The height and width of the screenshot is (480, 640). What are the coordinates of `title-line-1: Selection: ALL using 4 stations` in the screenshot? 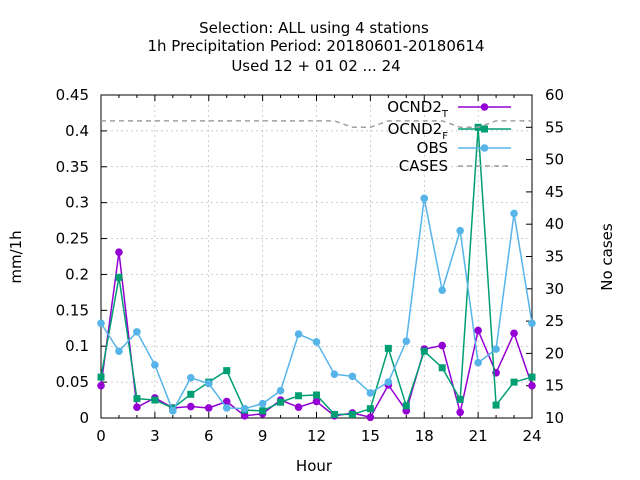 It's located at (314, 28).